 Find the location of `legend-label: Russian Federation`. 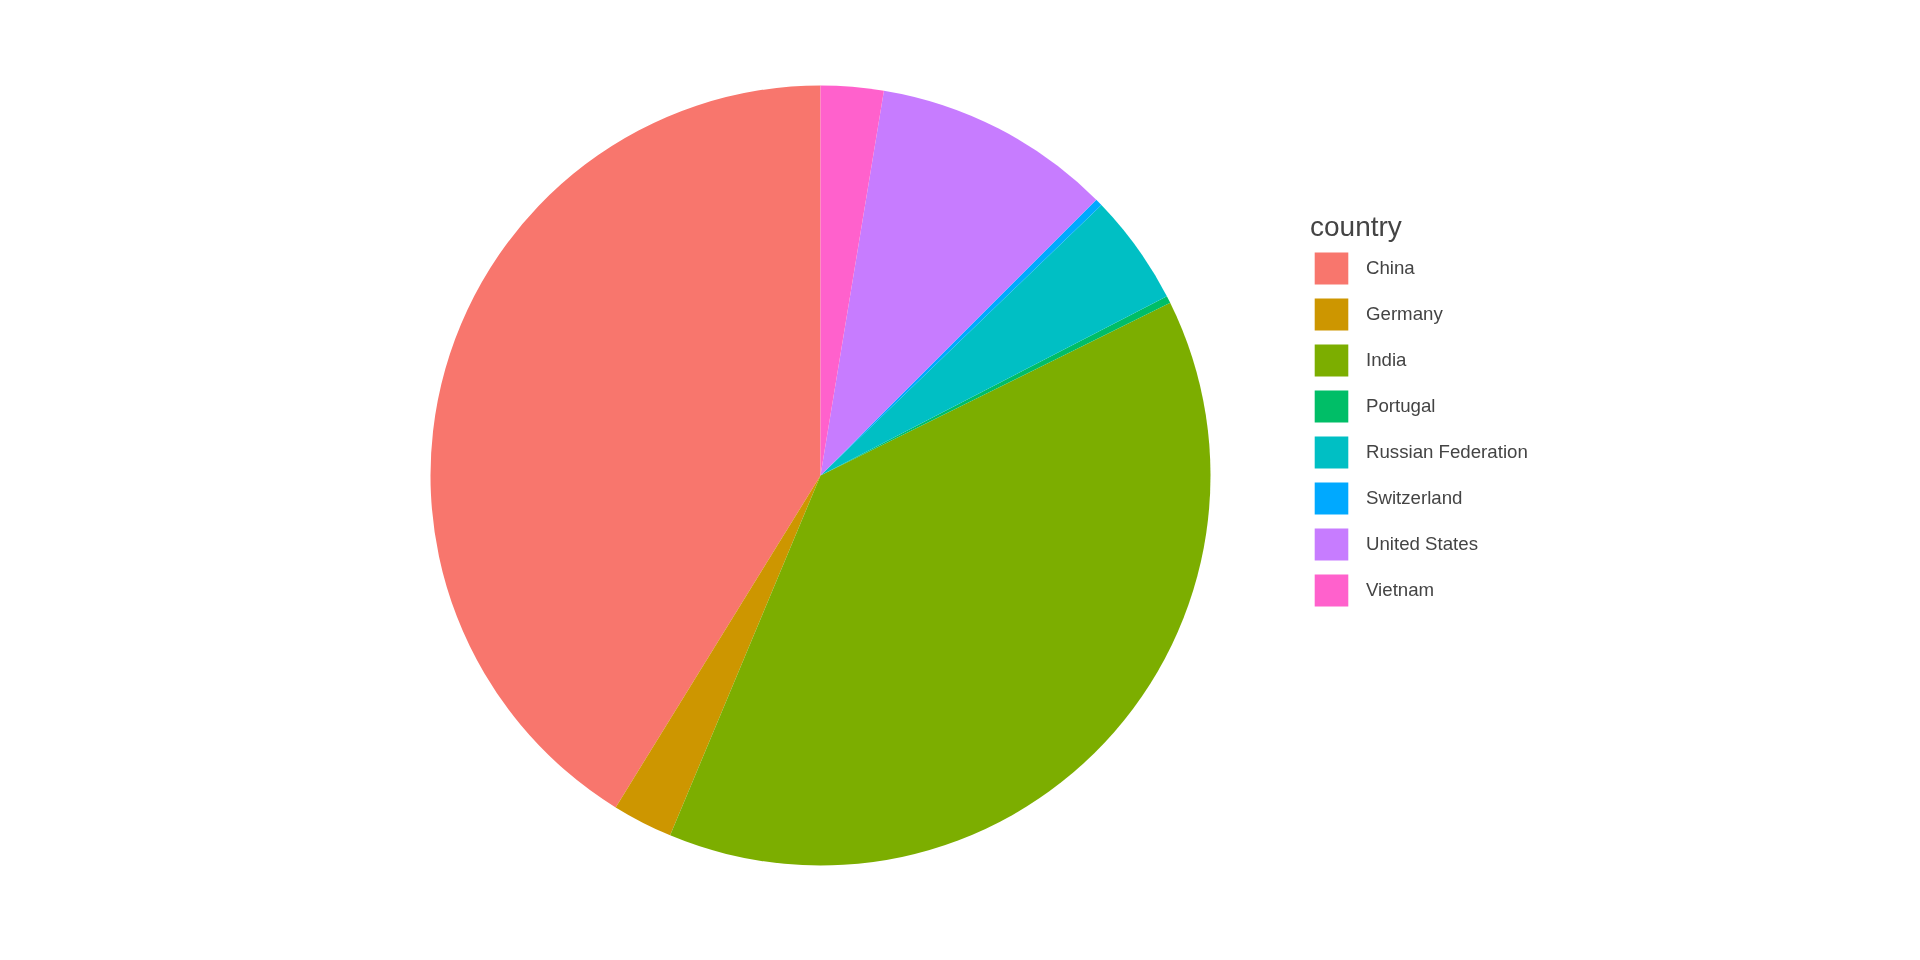

legend-label: Russian Federation is located at coordinates (1447, 452).